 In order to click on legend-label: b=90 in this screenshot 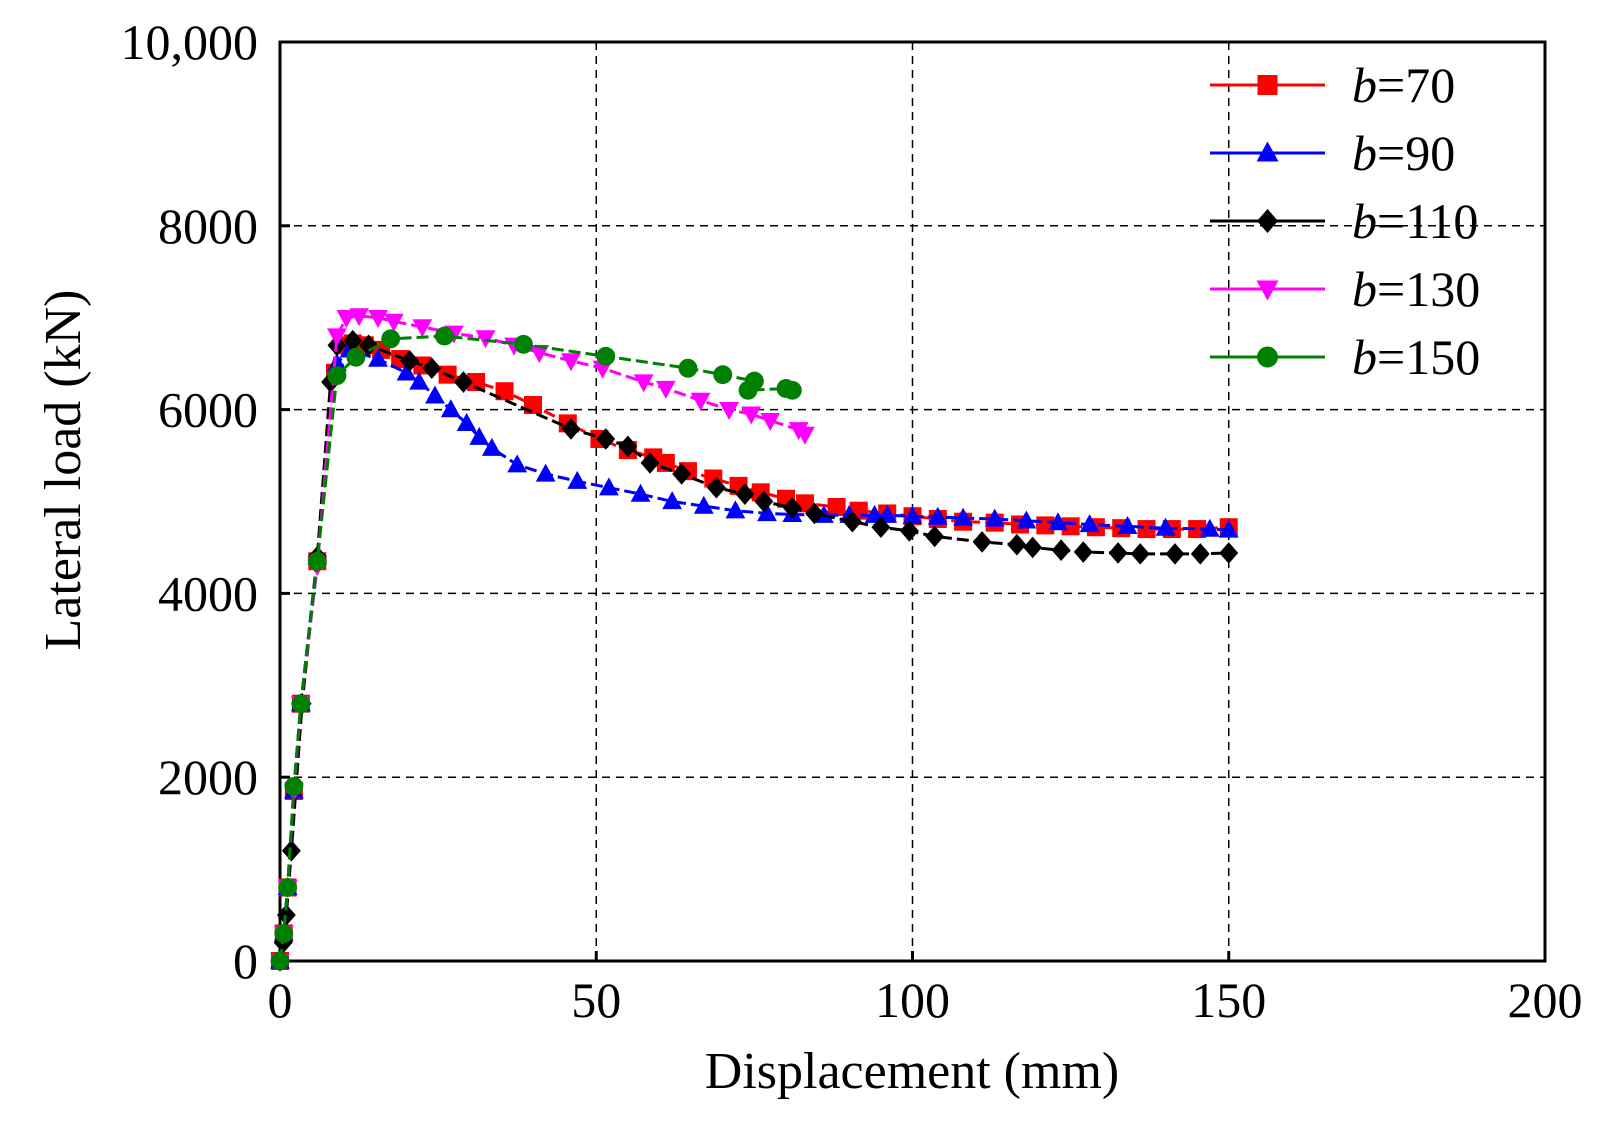, I will do `click(1403, 153)`.